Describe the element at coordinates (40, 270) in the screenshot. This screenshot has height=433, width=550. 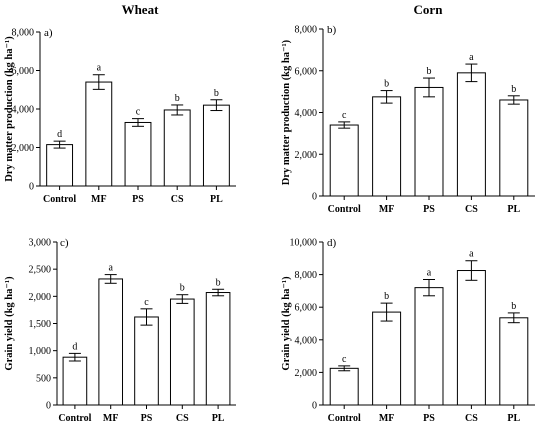
I see `y-tick-label: 2,500` at that location.